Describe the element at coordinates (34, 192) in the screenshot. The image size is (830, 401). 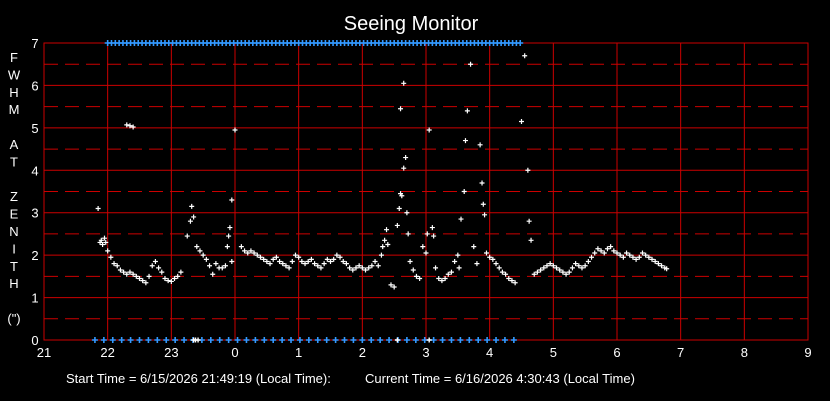
I see `y-axis-ticks: 0 1 2 3 4 5 6 7` at that location.